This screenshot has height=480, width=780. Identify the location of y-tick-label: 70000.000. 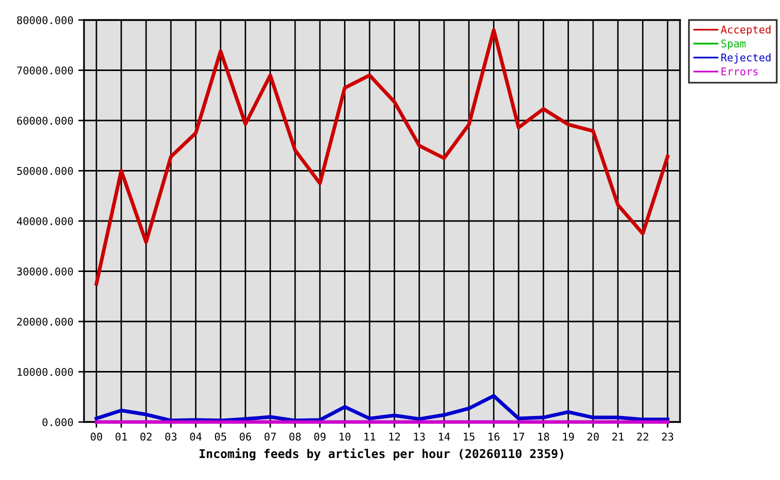
(45, 70).